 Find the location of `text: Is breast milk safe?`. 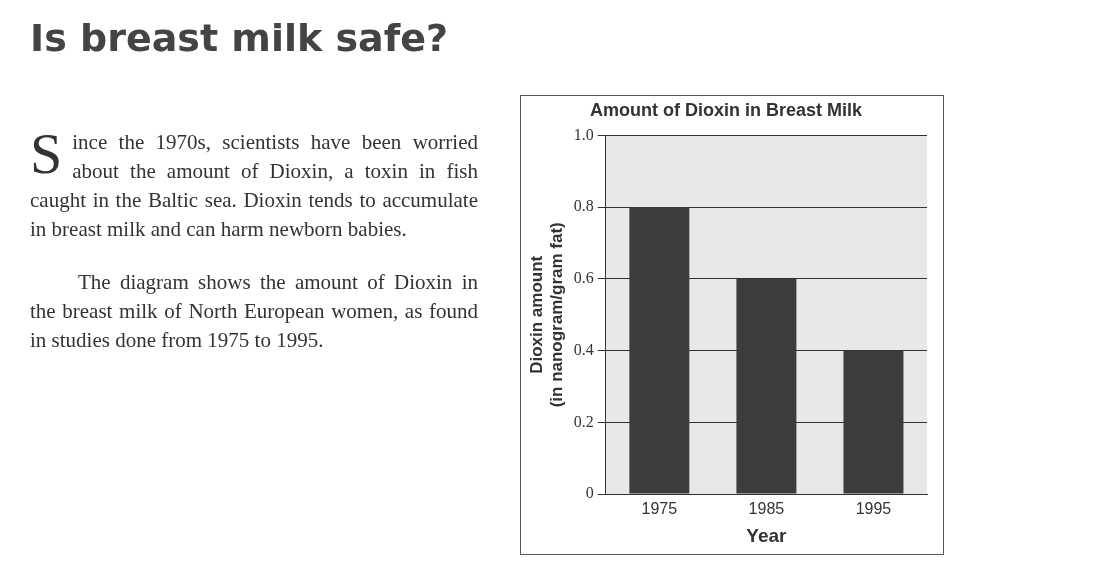

text: Is breast milk safe? is located at coordinates (239, 38).